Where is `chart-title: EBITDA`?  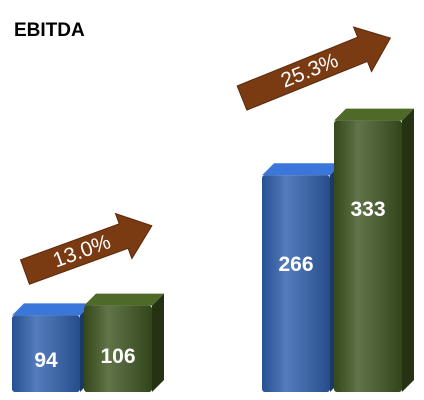 chart-title: EBITDA is located at coordinates (49, 30).